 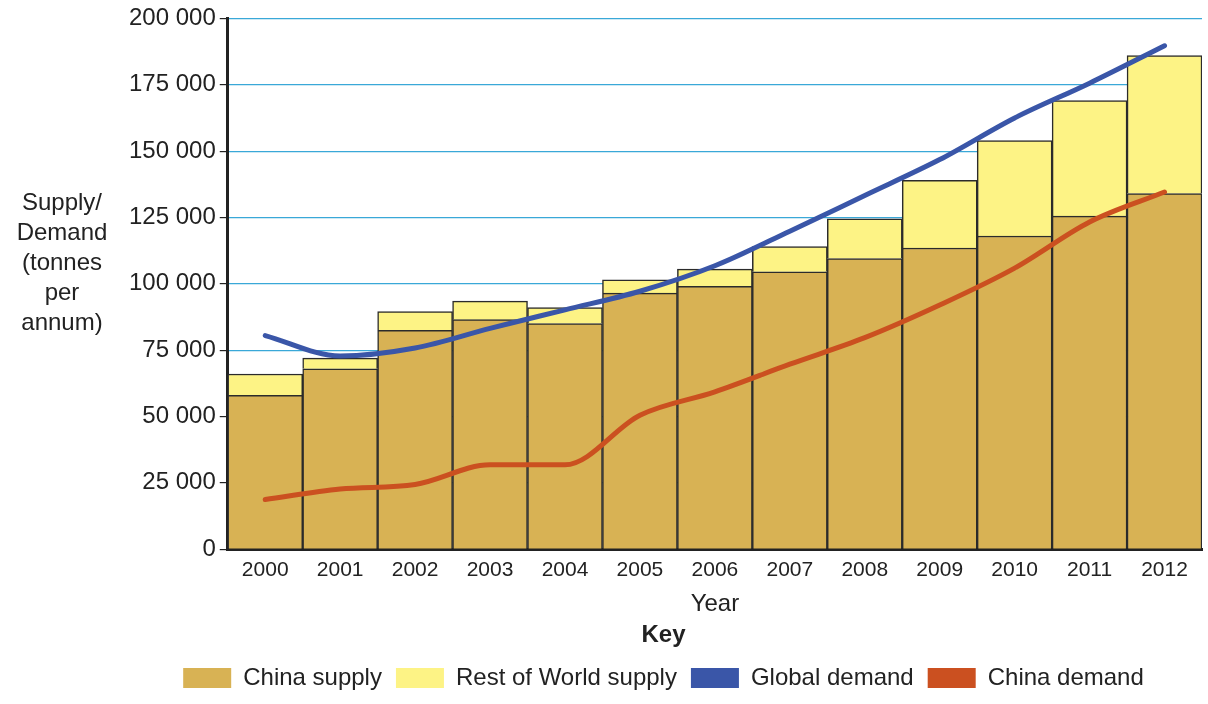 I want to click on x-tick-label: 2008, so click(x=865, y=568).